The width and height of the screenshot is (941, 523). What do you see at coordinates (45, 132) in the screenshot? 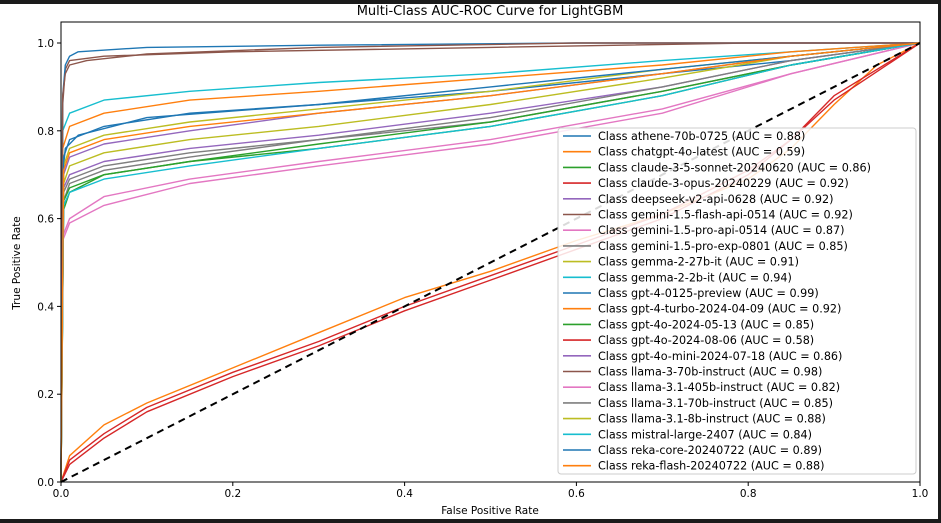
I see `y-tick-label: 0.8` at bounding box center [45, 132].